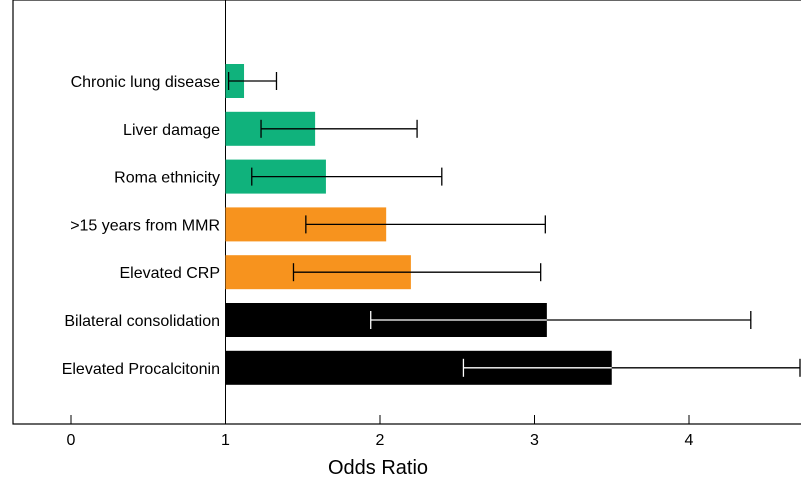 The image size is (801, 479). Describe the element at coordinates (71, 440) in the screenshot. I see `x-tick-label: 0` at that location.